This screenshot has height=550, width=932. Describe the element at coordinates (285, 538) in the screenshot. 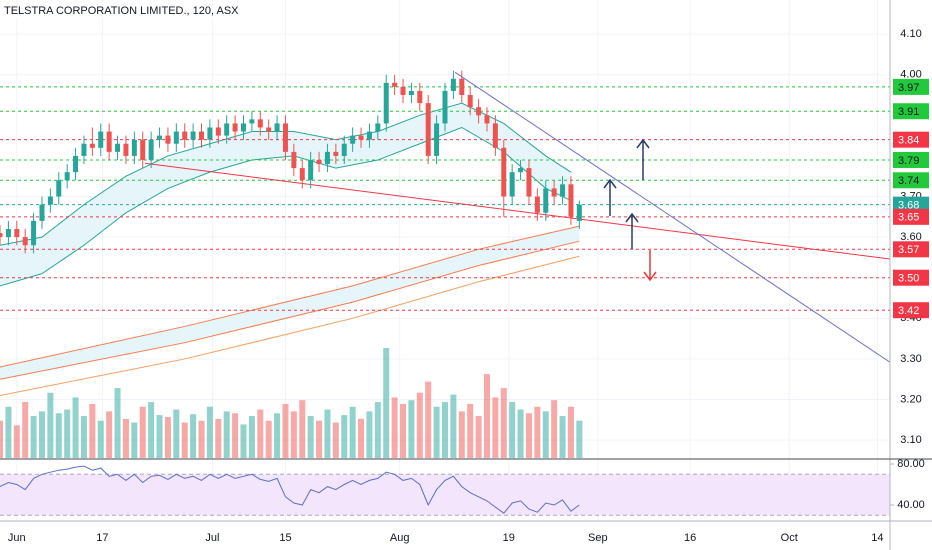

I see `x-tick-label: 15` at that location.